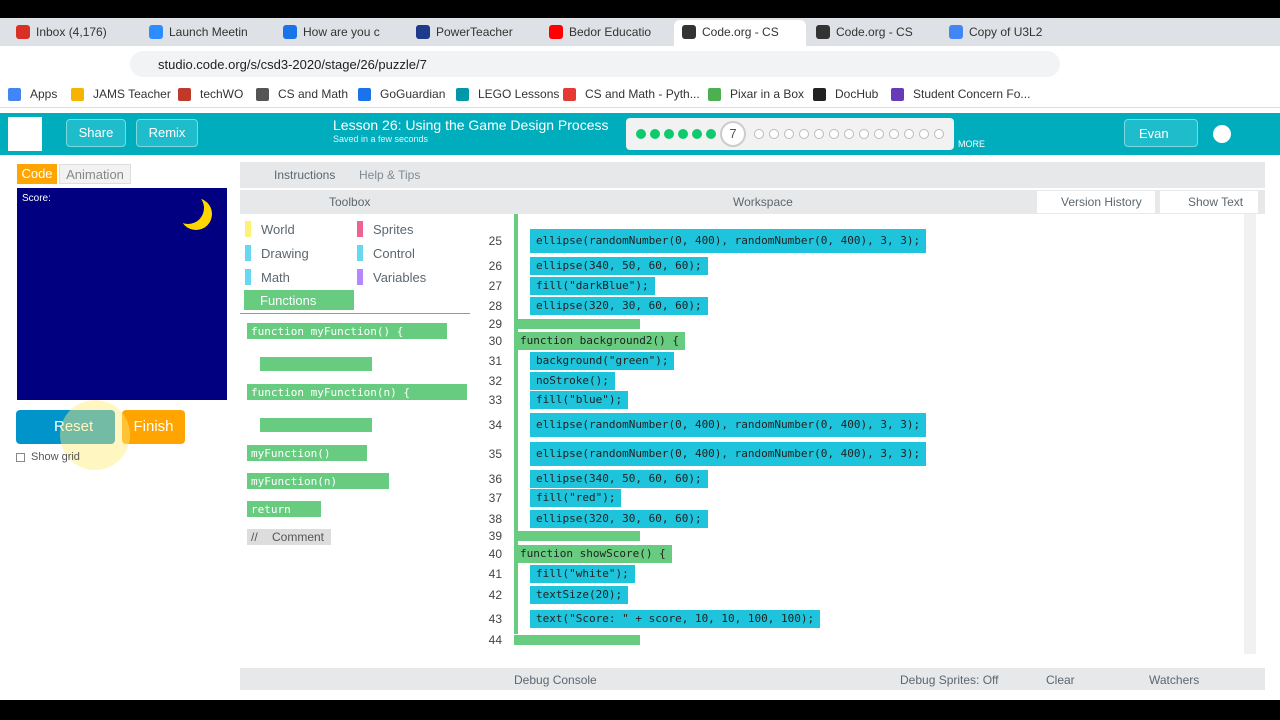 The width and height of the screenshot is (1280, 720). Describe the element at coordinates (1174, 680) in the screenshot. I see `watchers-label: Watchers` at that location.